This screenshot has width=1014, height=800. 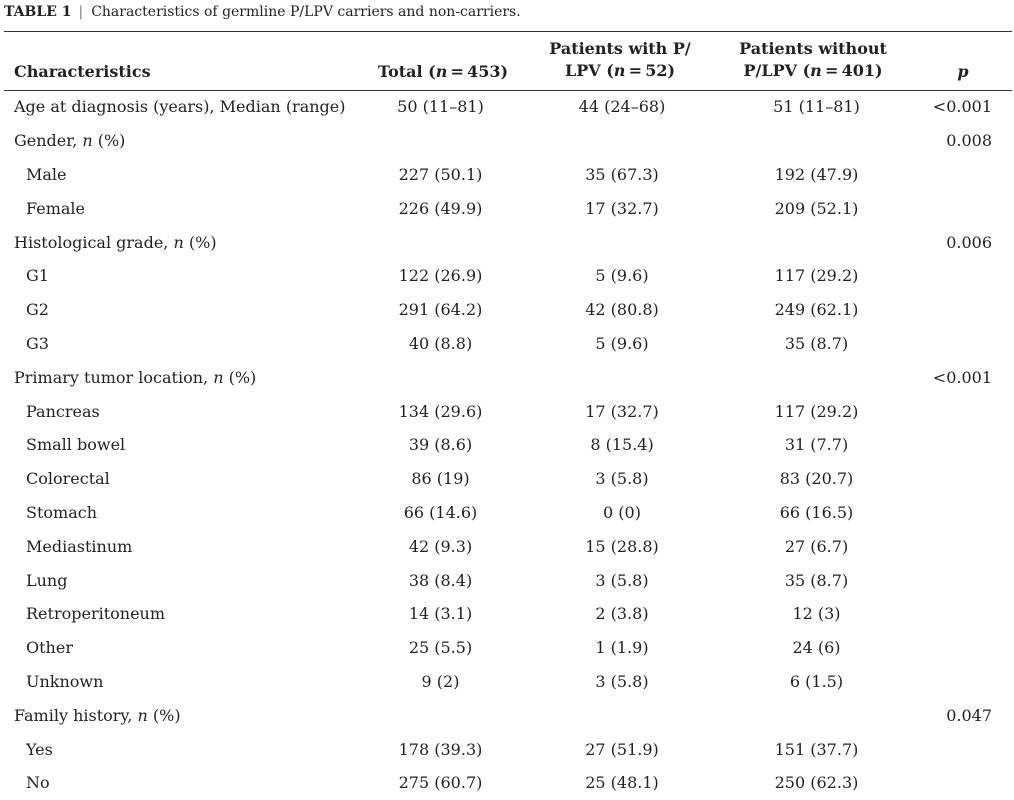 What do you see at coordinates (76, 445) in the screenshot?
I see `row-label-text: Small bowel` at bounding box center [76, 445].